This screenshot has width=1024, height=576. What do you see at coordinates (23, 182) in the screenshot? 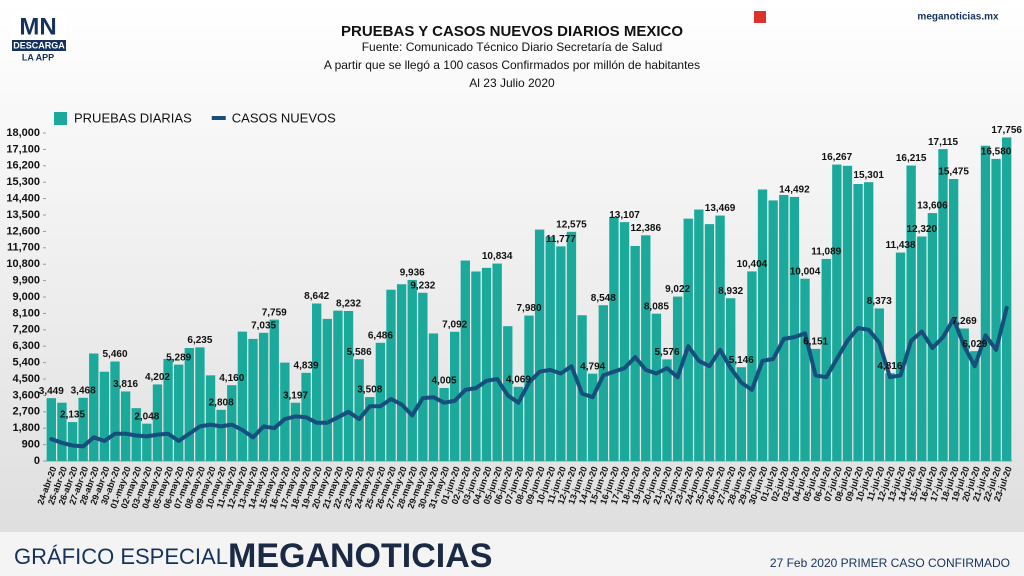
I see `y-tick-label: 15,300` at bounding box center [23, 182].